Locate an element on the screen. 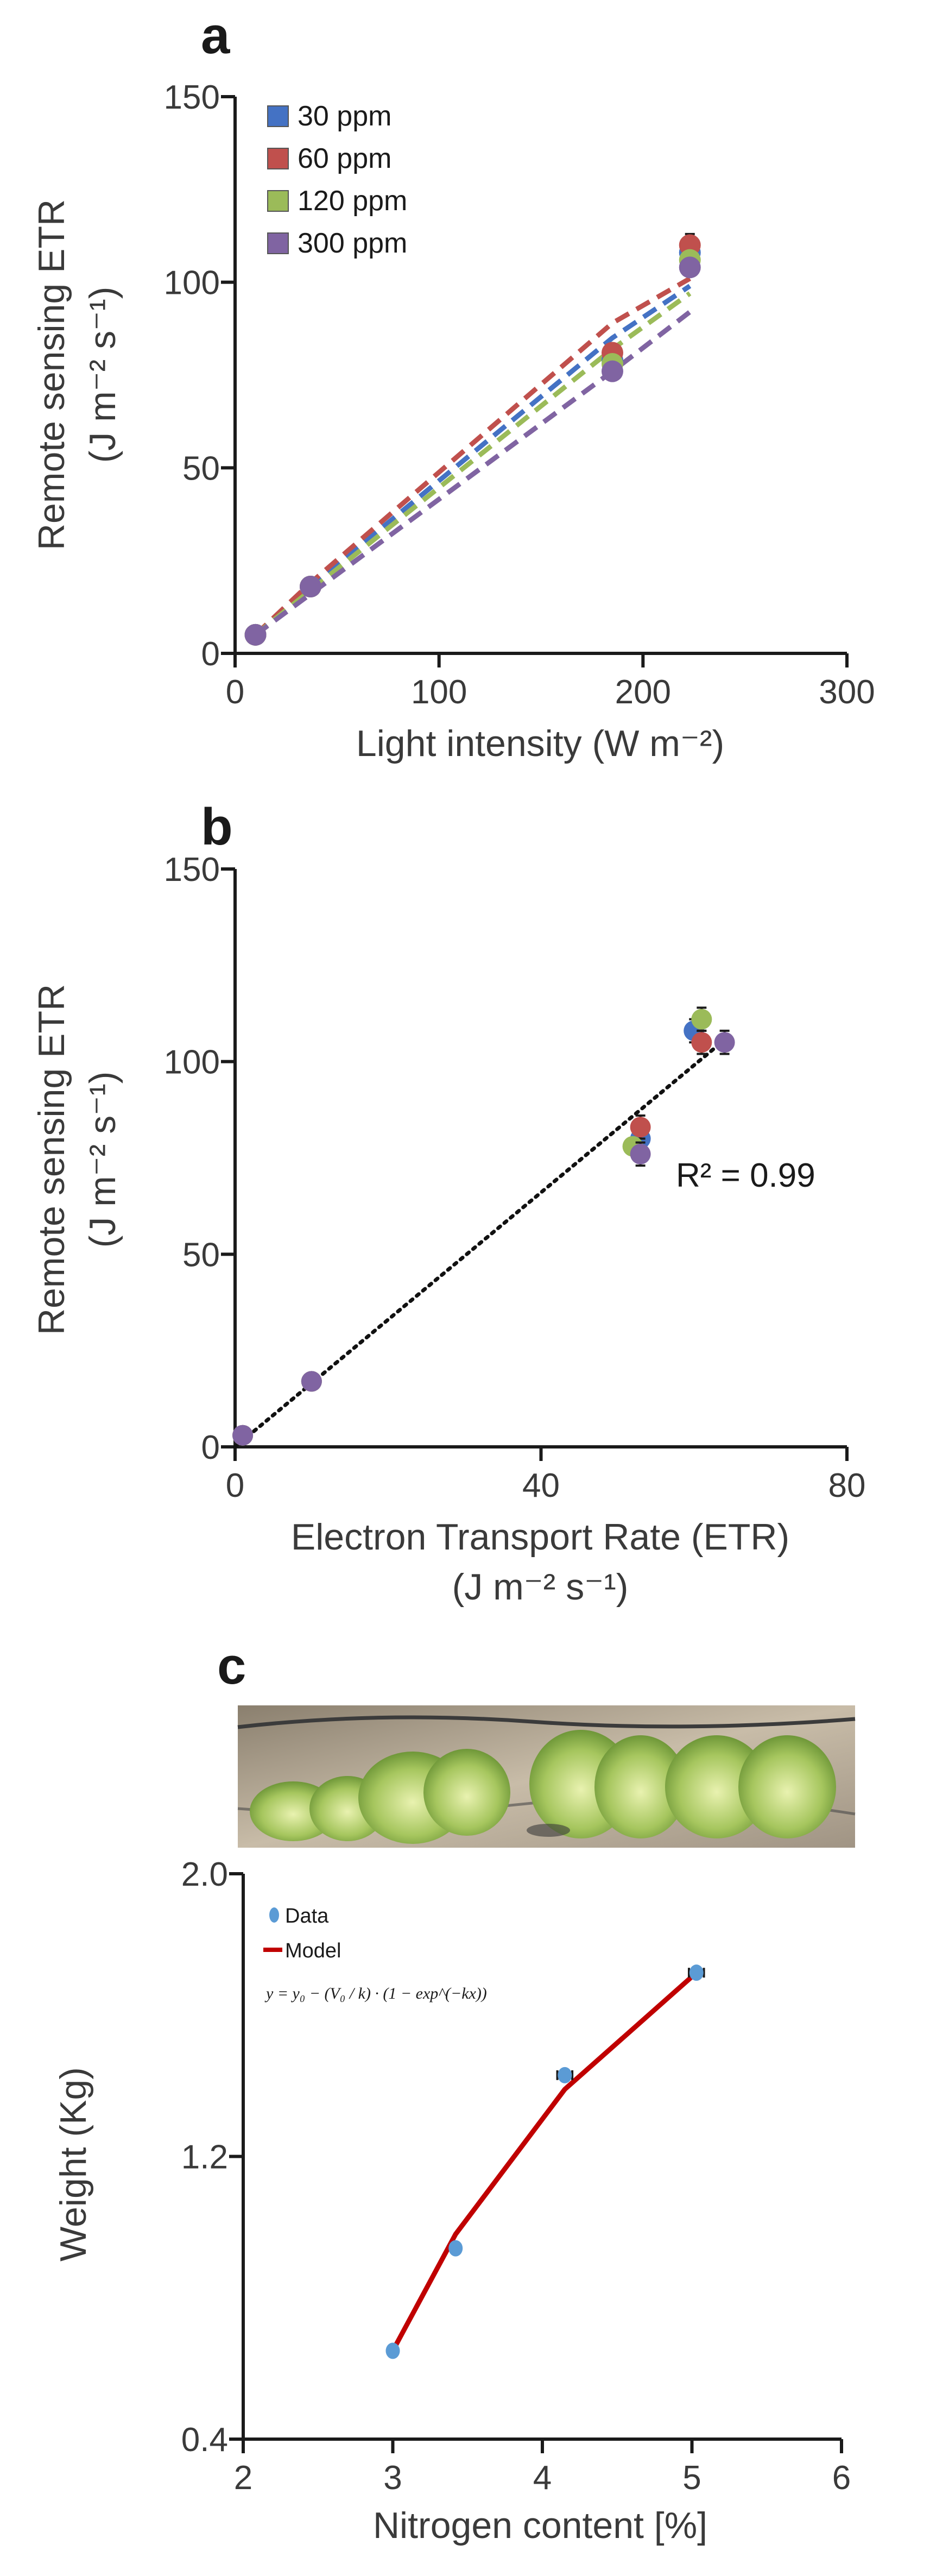 The image size is (930, 2576). panel-a-fit-lines is located at coordinates (473, 456).